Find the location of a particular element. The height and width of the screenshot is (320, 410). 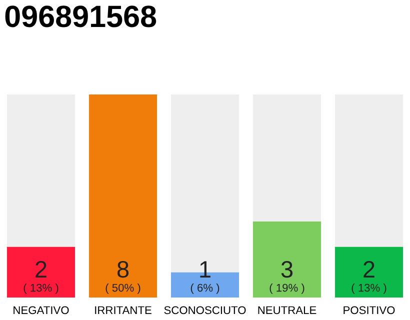

data-label: 3 ( 19% ) is located at coordinates (287, 277).